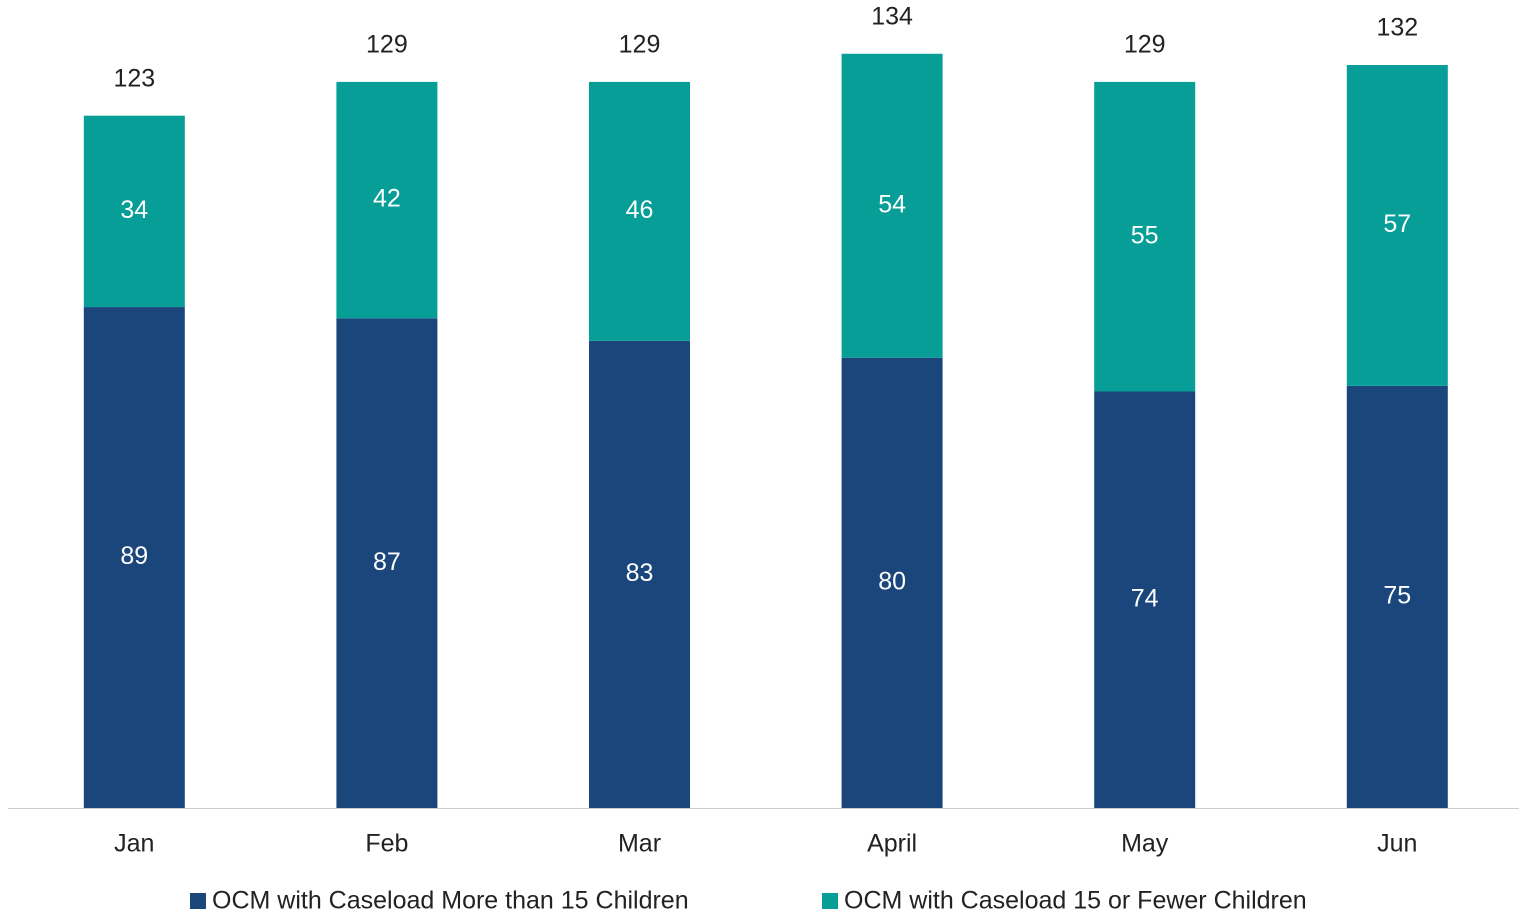 The height and width of the screenshot is (919, 1519). I want to click on total-label: 132, so click(1397, 28).